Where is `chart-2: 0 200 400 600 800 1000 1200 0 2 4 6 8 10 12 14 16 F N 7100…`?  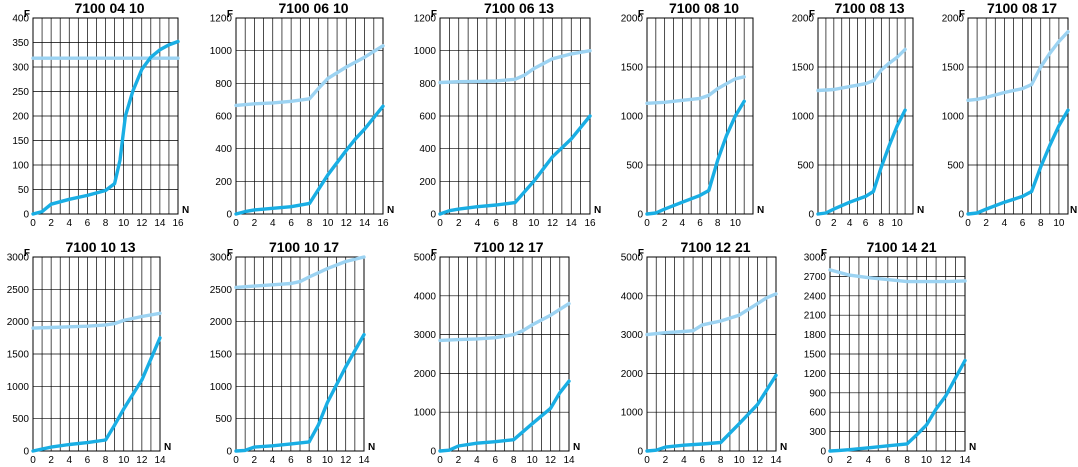
chart-2: 0 200 400 600 800 1000 1200 0 2 4 6 8 10 12 14 16 F N 7100… is located at coordinates (302, 114).